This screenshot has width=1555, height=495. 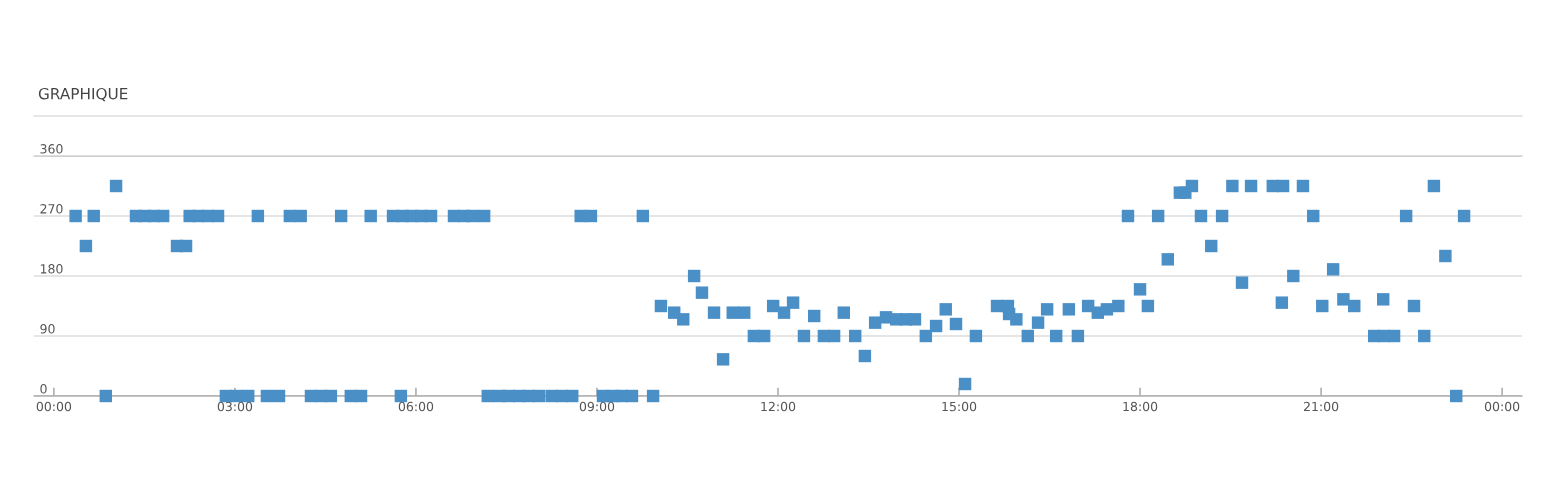 What do you see at coordinates (51, 149) in the screenshot?
I see `y-tick-label: 360` at bounding box center [51, 149].